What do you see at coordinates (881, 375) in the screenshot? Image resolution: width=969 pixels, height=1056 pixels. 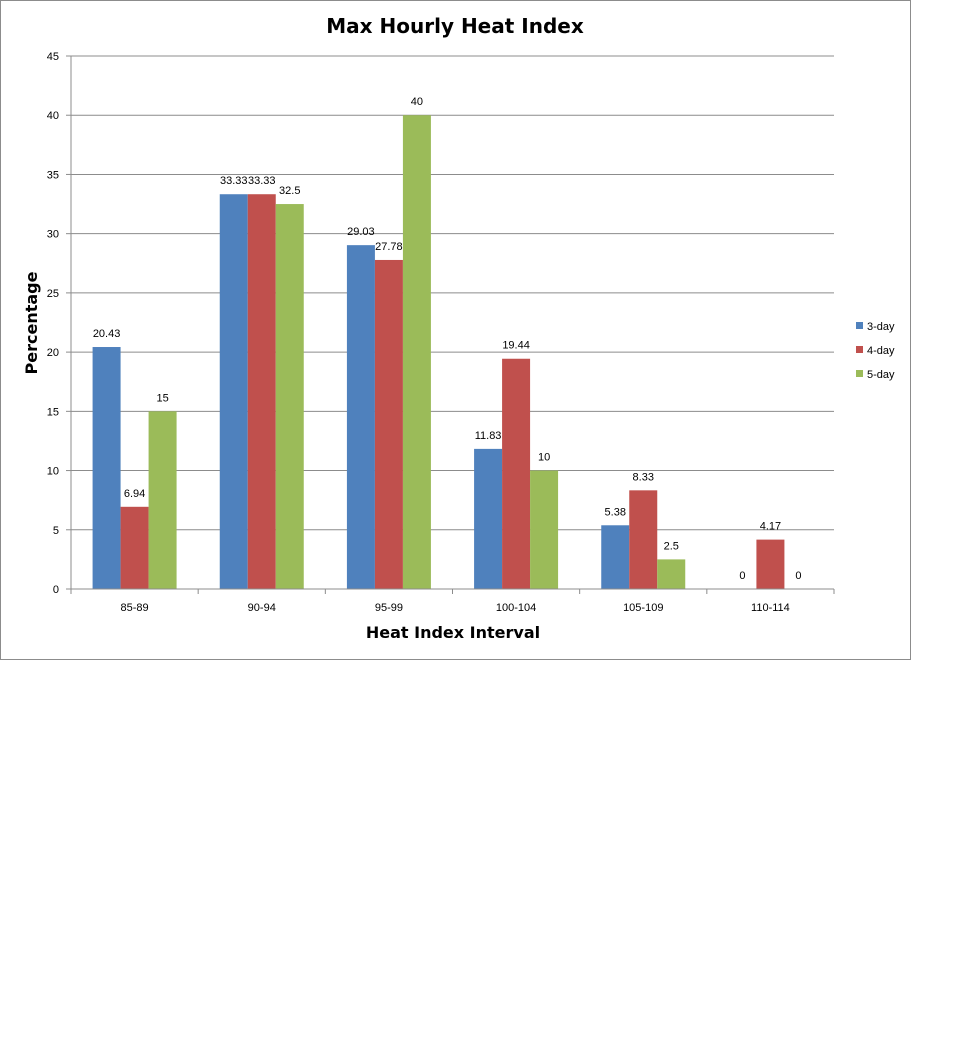 I see `legend-label: 5-day` at bounding box center [881, 375].